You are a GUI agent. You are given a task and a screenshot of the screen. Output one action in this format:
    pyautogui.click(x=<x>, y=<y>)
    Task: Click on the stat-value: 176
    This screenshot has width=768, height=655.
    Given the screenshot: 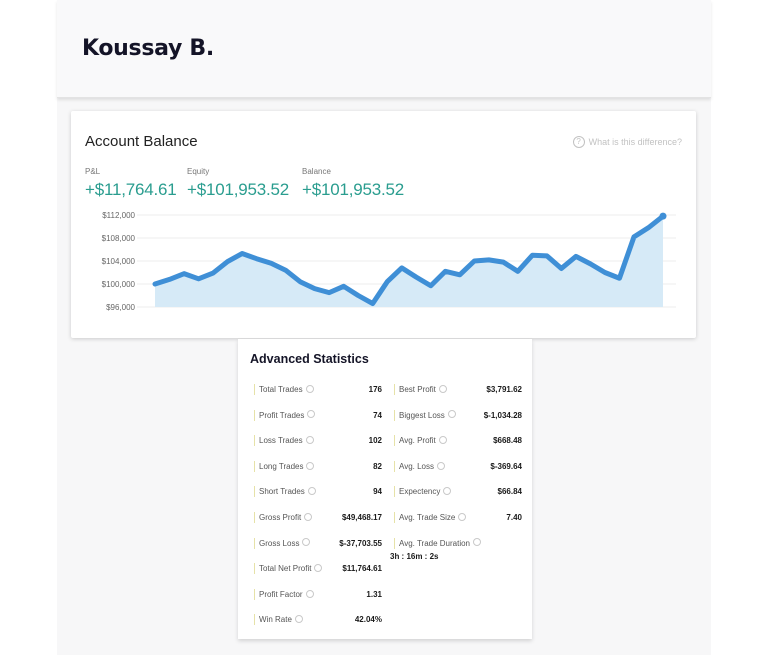 What is the action you would take?
    pyautogui.click(x=375, y=389)
    